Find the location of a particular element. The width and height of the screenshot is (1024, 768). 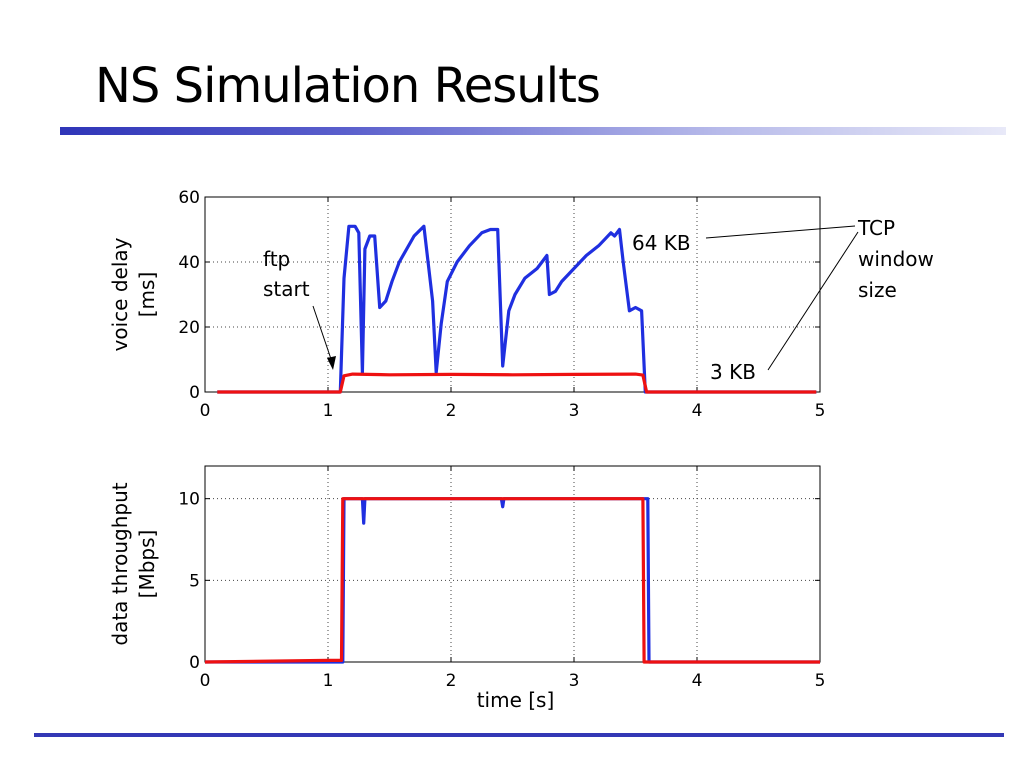

y-tick-label: 60 is located at coordinates (189, 198).